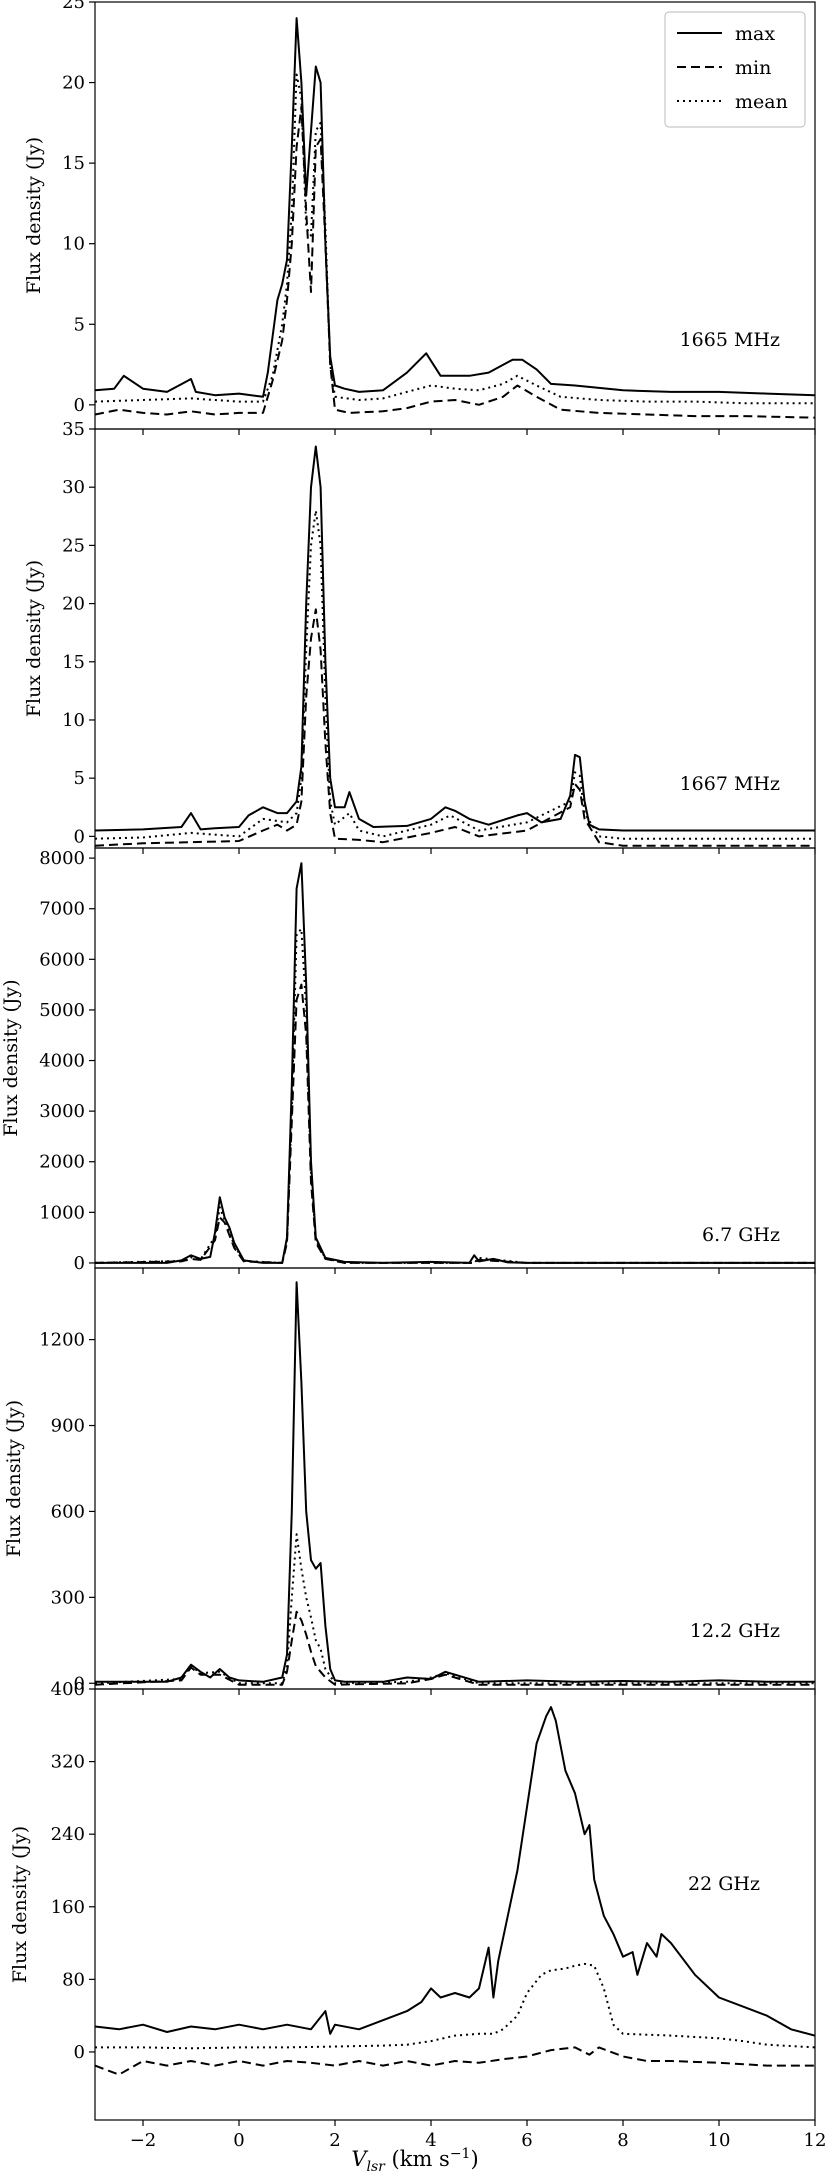 This screenshot has width=830, height=2174. I want to click on x-tick-label: 10, so click(719, 2140).